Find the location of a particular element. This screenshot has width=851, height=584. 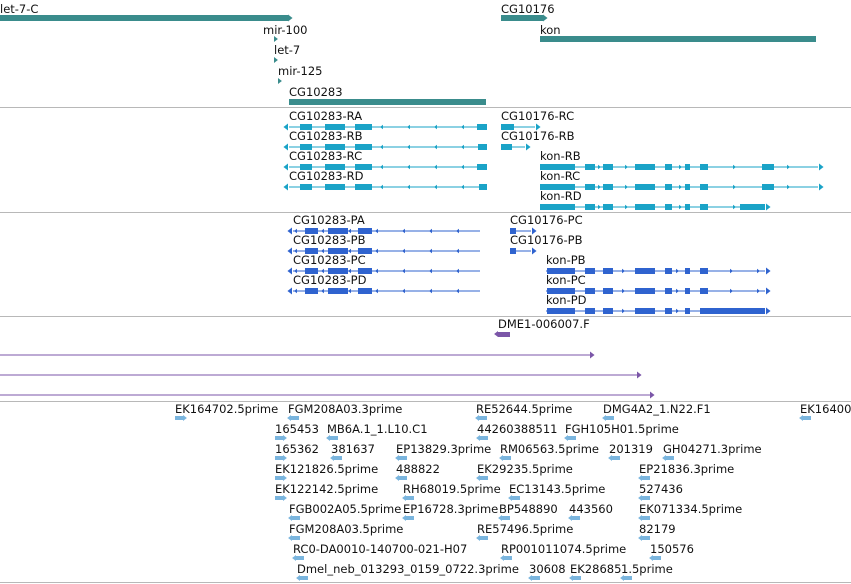

est-label: BP548890 is located at coordinates (528, 509).